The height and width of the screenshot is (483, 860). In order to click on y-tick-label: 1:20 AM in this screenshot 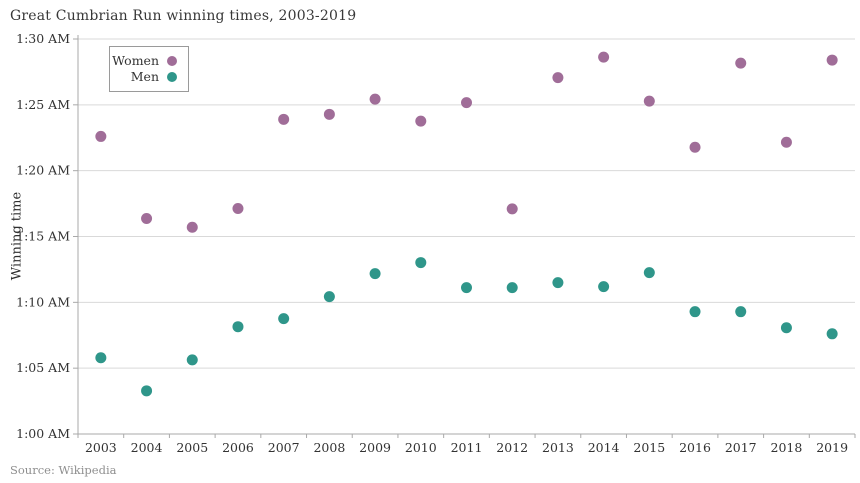, I will do `click(43, 170)`.